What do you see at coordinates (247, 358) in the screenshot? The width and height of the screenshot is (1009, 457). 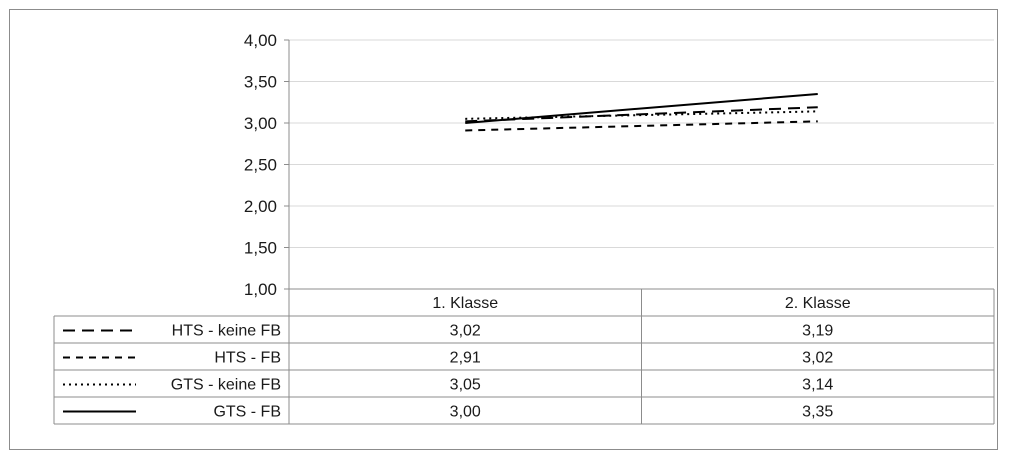 I see `legend-series-name: HTS - FB` at bounding box center [247, 358].